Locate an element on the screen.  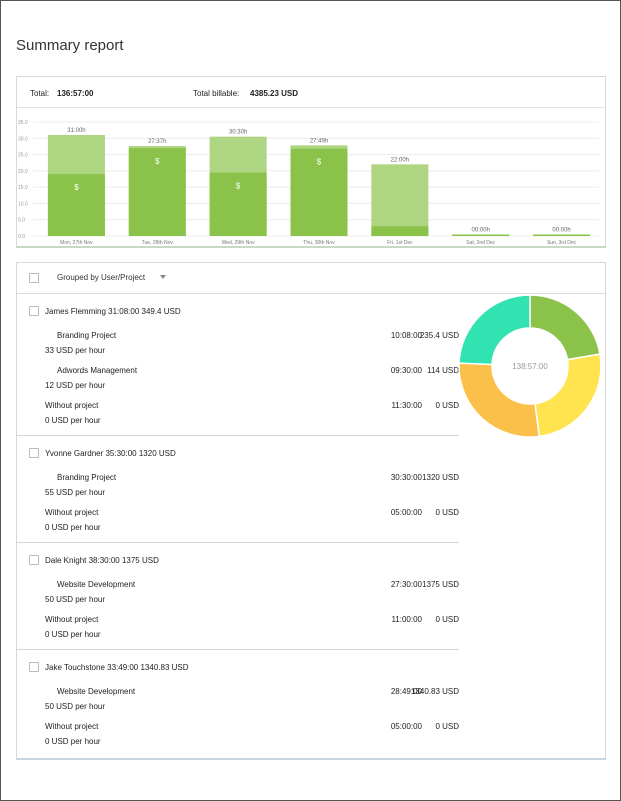
hourly-rate: 12 USD per hour is located at coordinates (75, 385).